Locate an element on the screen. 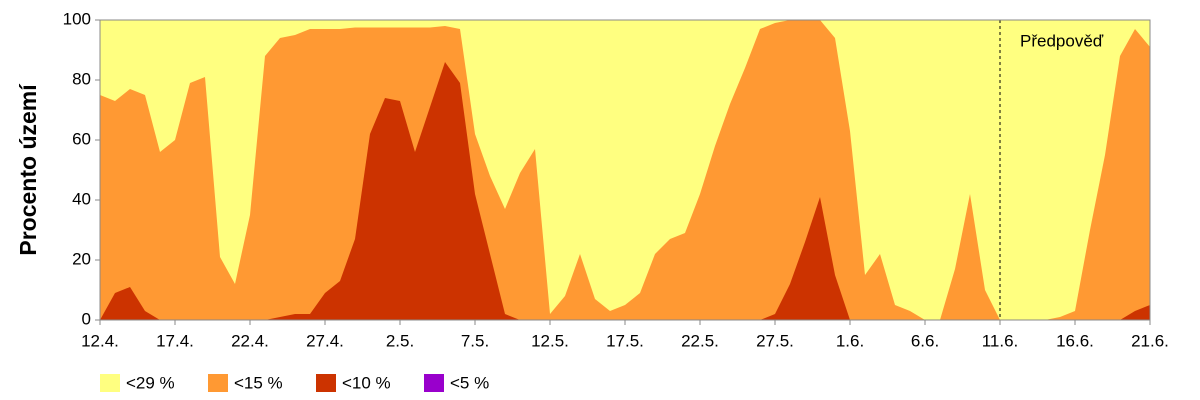  x-tick-label: 17.4. is located at coordinates (175, 340).